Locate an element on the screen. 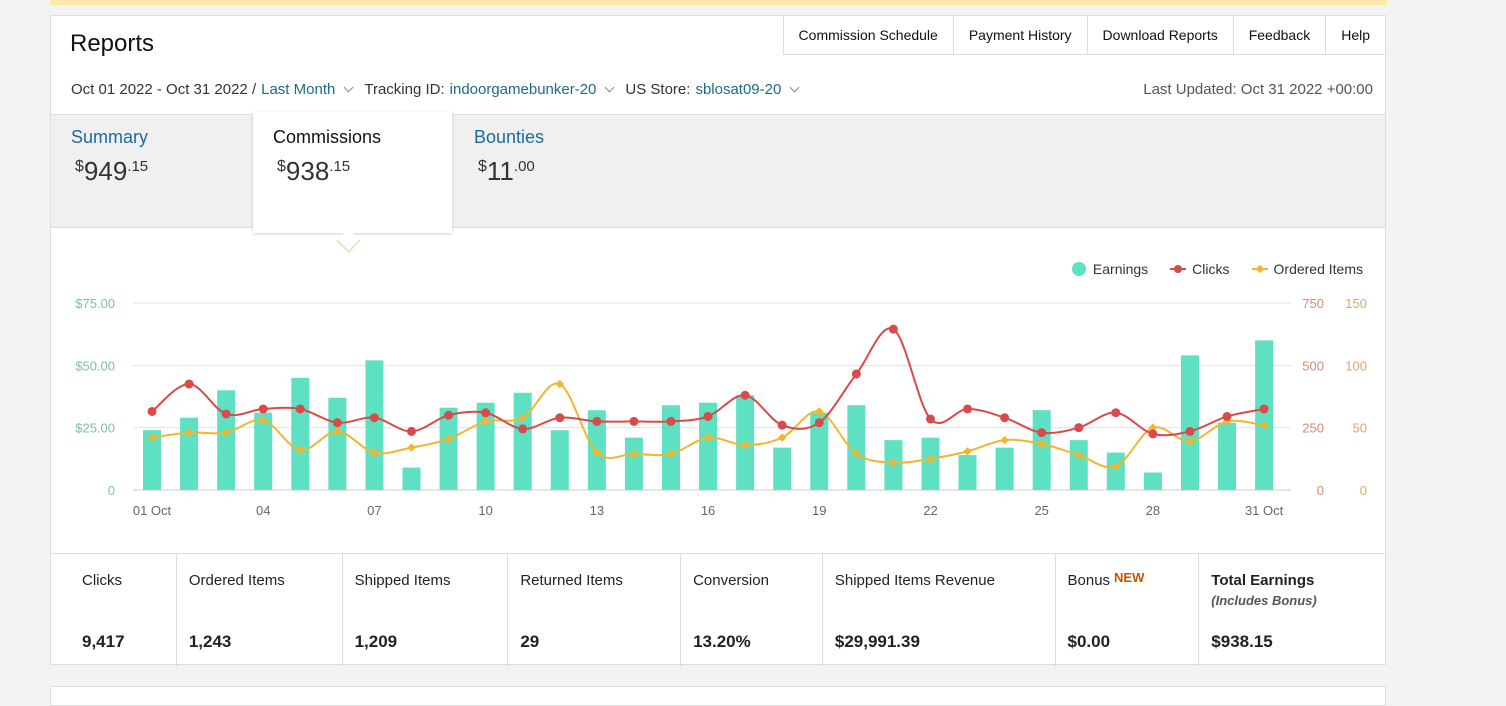 This screenshot has width=1506, height=706. metric-value: 13.20% is located at coordinates (722, 641).